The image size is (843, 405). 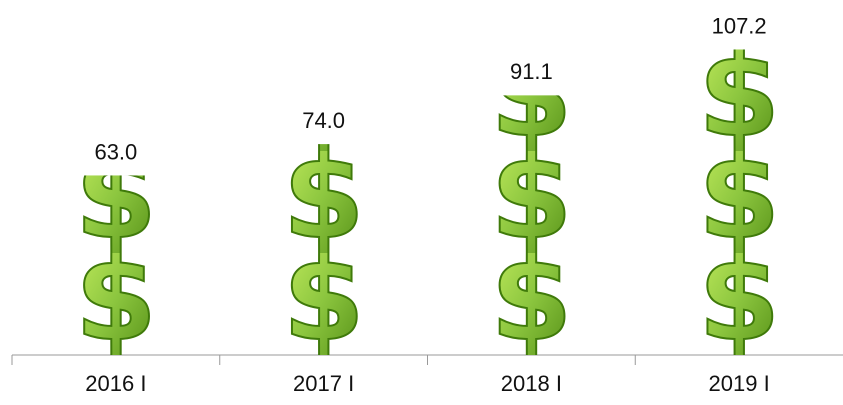 I want to click on value-label: 107.2, so click(x=739, y=25).